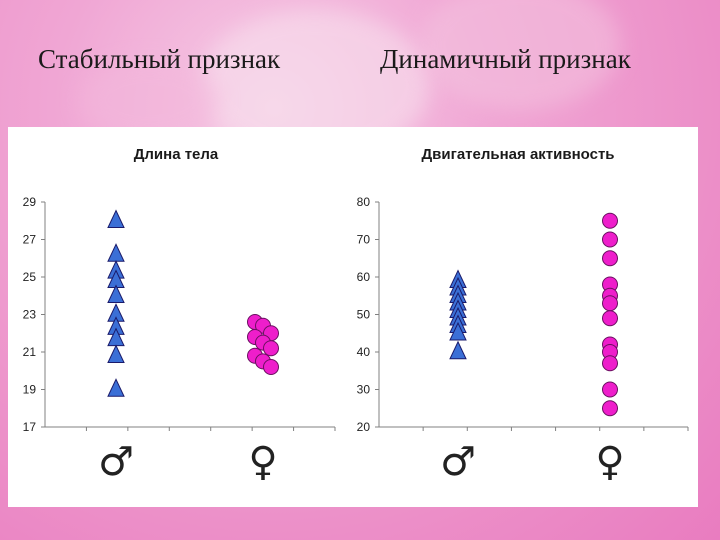 The height and width of the screenshot is (540, 720). Describe the element at coordinates (364, 390) in the screenshot. I see `y-tick-label: 30` at that location.